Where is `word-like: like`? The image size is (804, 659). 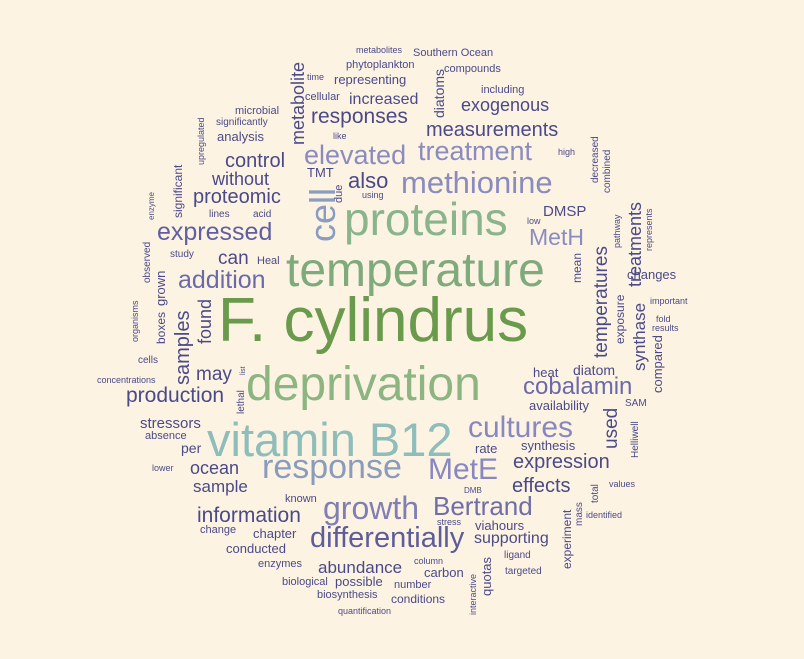
word-like: like is located at coordinates (340, 136).